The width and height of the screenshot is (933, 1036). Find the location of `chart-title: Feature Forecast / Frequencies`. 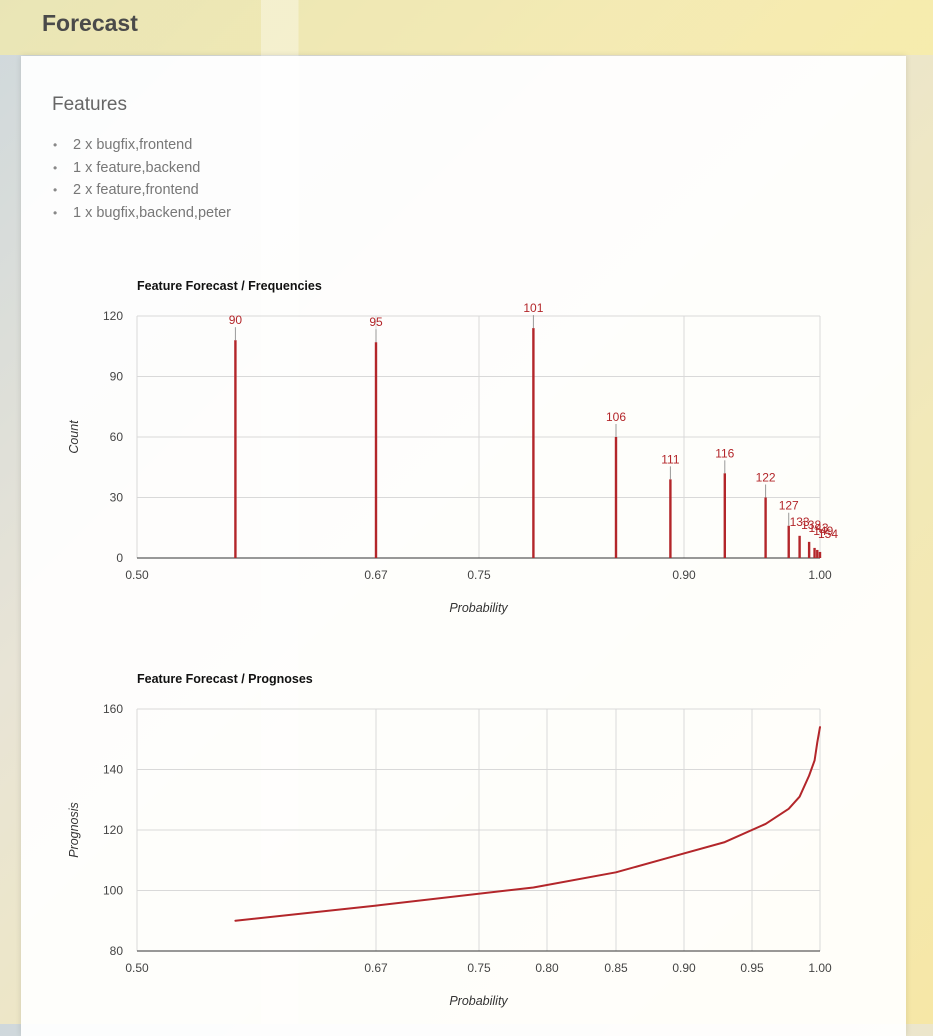

chart-title: Feature Forecast / Frequencies is located at coordinates (229, 286).